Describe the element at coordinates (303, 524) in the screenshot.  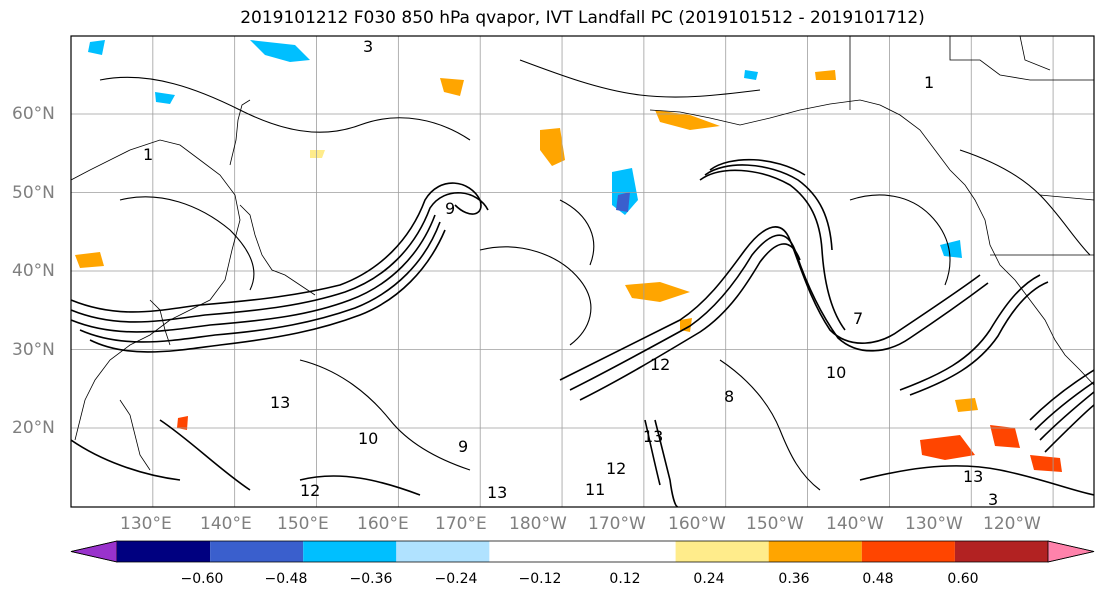
I see `lon-label: 150°E` at that location.